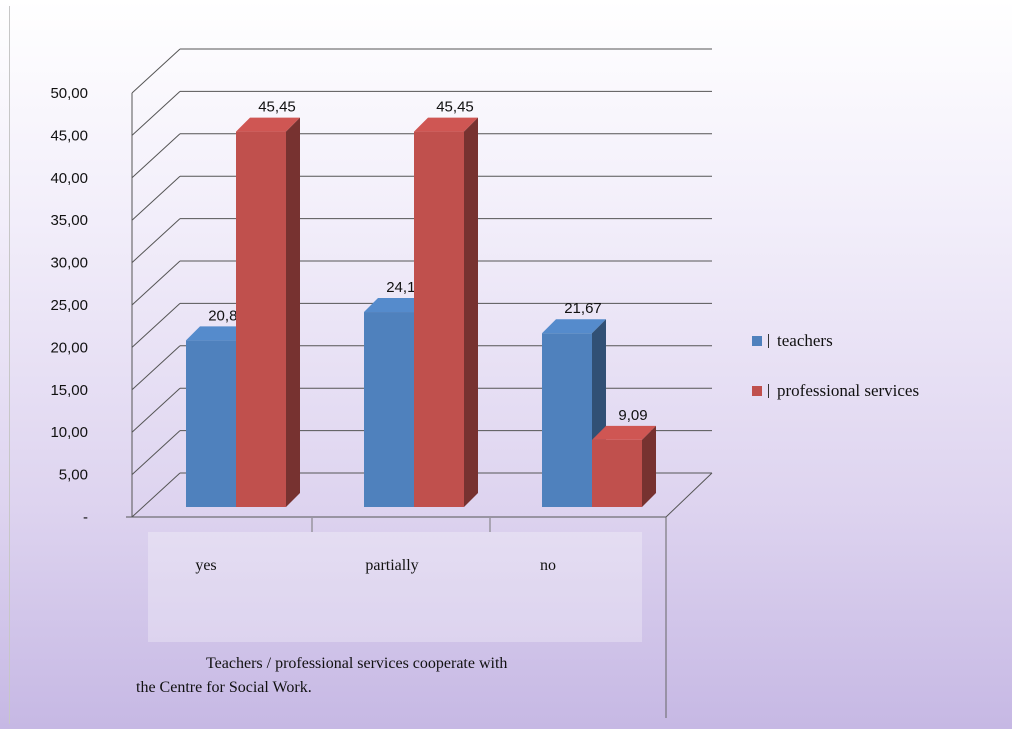 The image size is (1012, 729). Describe the element at coordinates (9, 365) in the screenshot. I see `frame-border` at that location.